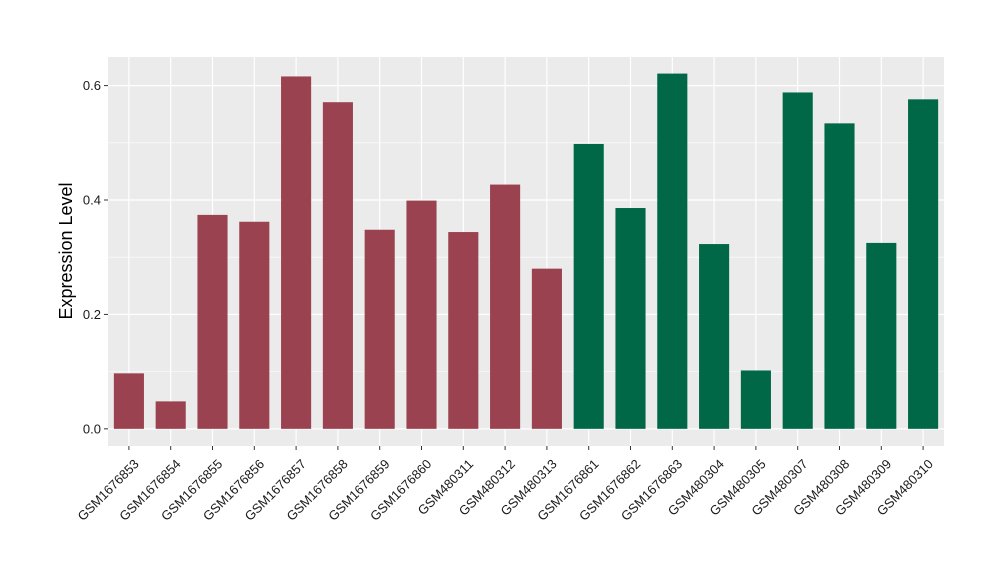 This screenshot has height=580, width=1000. I want to click on y-axis: 0.0 0.2 0.4 0.6, so click(95, 257).